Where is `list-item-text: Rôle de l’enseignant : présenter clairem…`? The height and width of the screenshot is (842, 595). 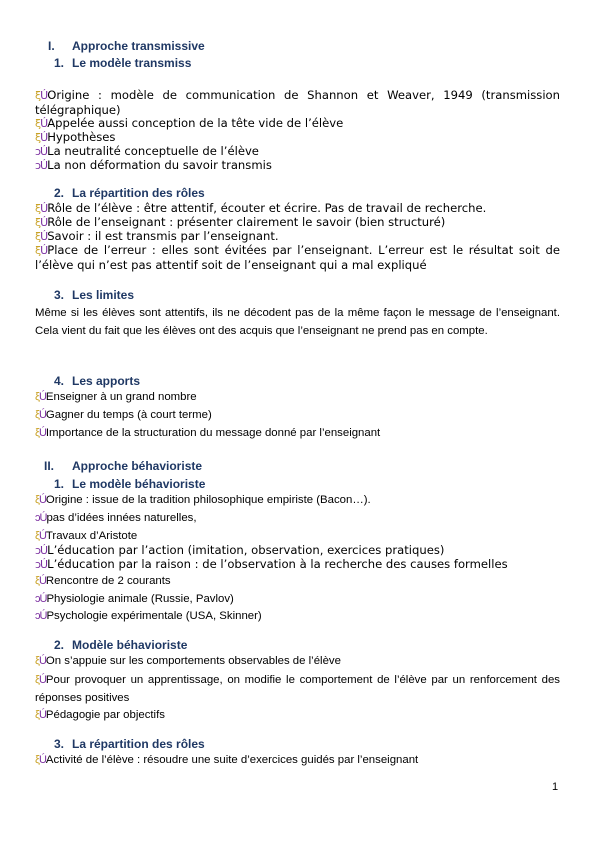
list-item-text: Rôle de l’enseignant : présenter clairem… is located at coordinates (246, 222).